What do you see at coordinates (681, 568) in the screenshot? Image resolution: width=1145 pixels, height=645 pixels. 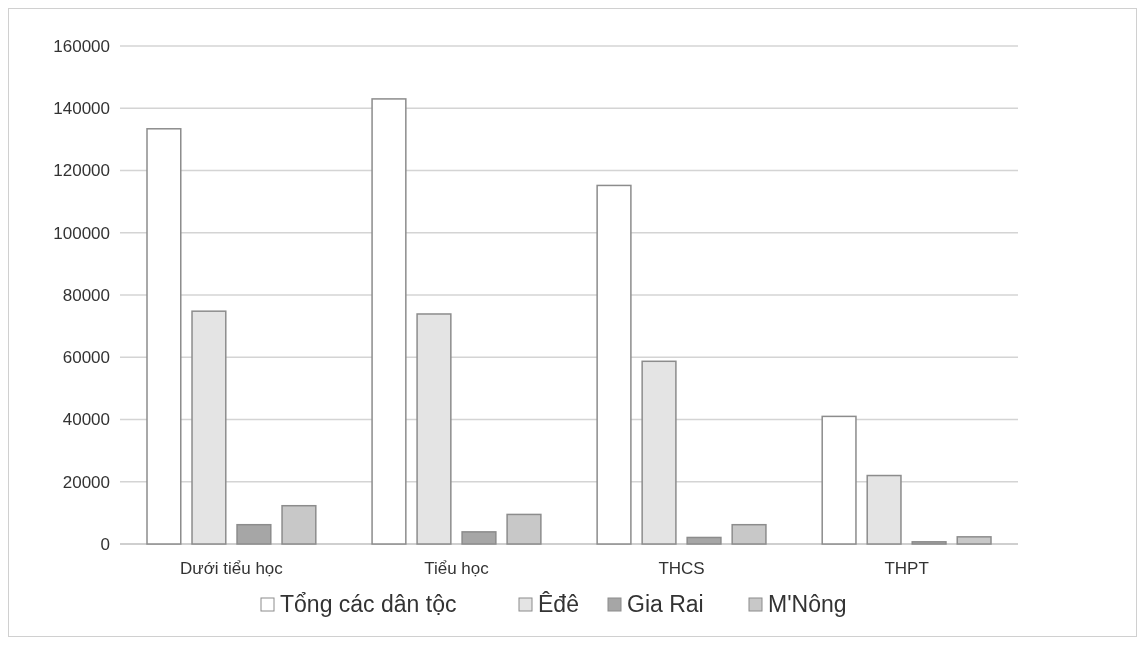 I see `x-tick-label: THCS` at bounding box center [681, 568].